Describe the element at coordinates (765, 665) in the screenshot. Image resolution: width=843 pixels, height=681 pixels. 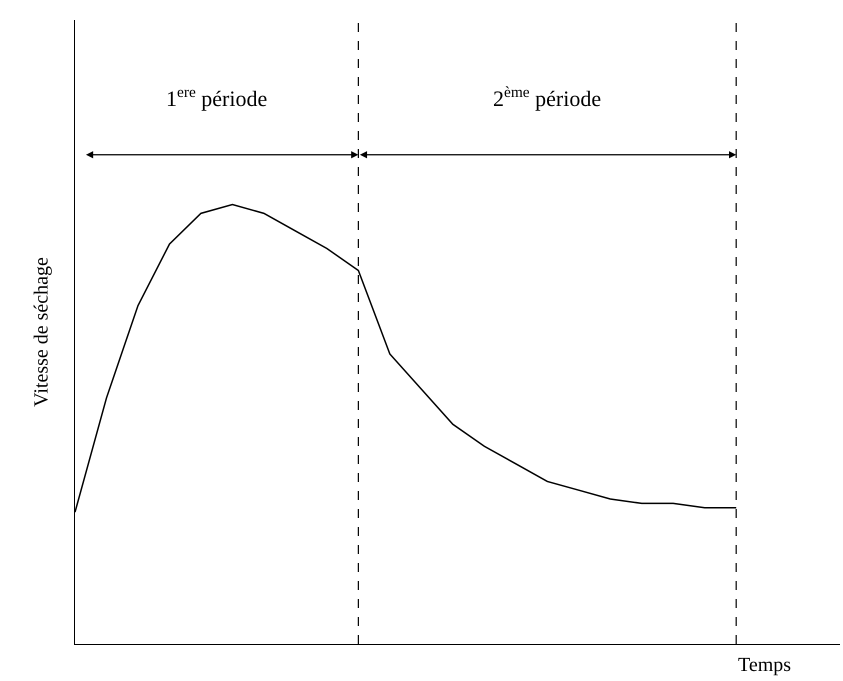
I see `x-axis-title: Temps` at that location.